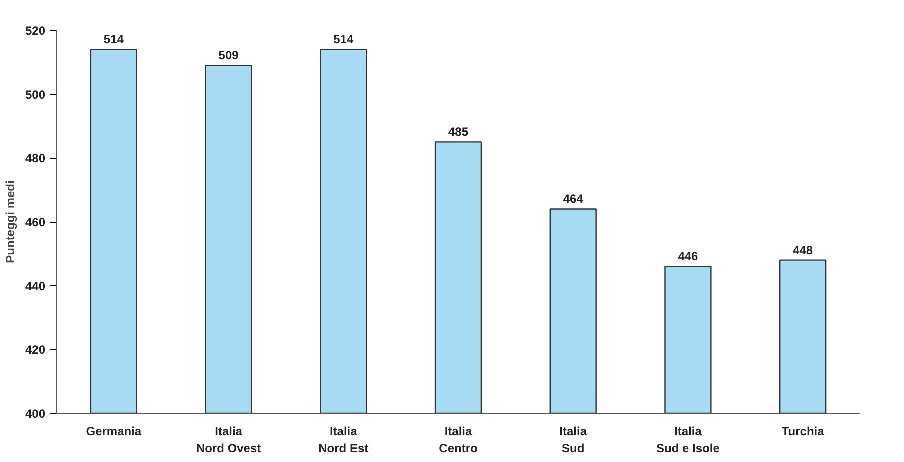 The width and height of the screenshot is (904, 462). What do you see at coordinates (35, 95) in the screenshot?
I see `y-tick-label: 500` at bounding box center [35, 95].